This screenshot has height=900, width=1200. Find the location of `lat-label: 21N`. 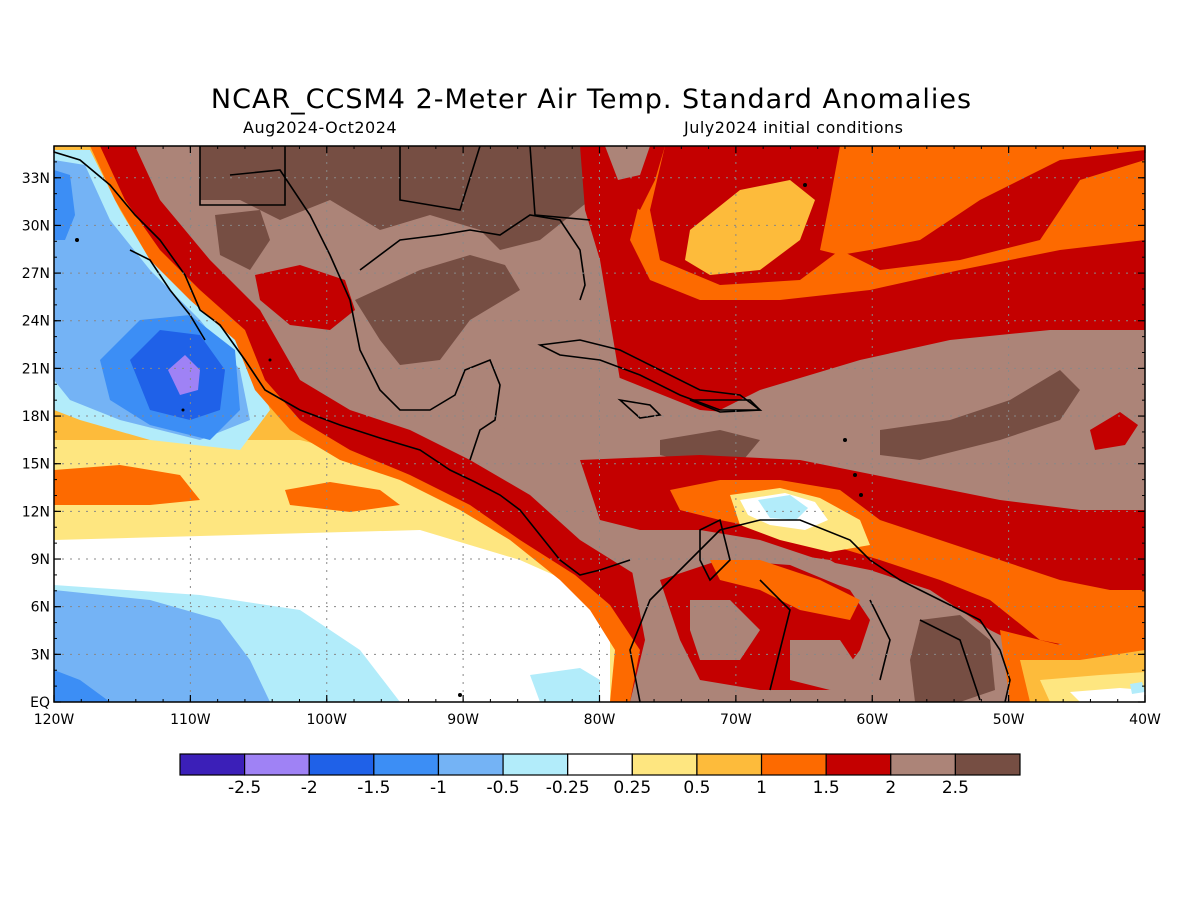

lat-label: 21N is located at coordinates (36, 369).